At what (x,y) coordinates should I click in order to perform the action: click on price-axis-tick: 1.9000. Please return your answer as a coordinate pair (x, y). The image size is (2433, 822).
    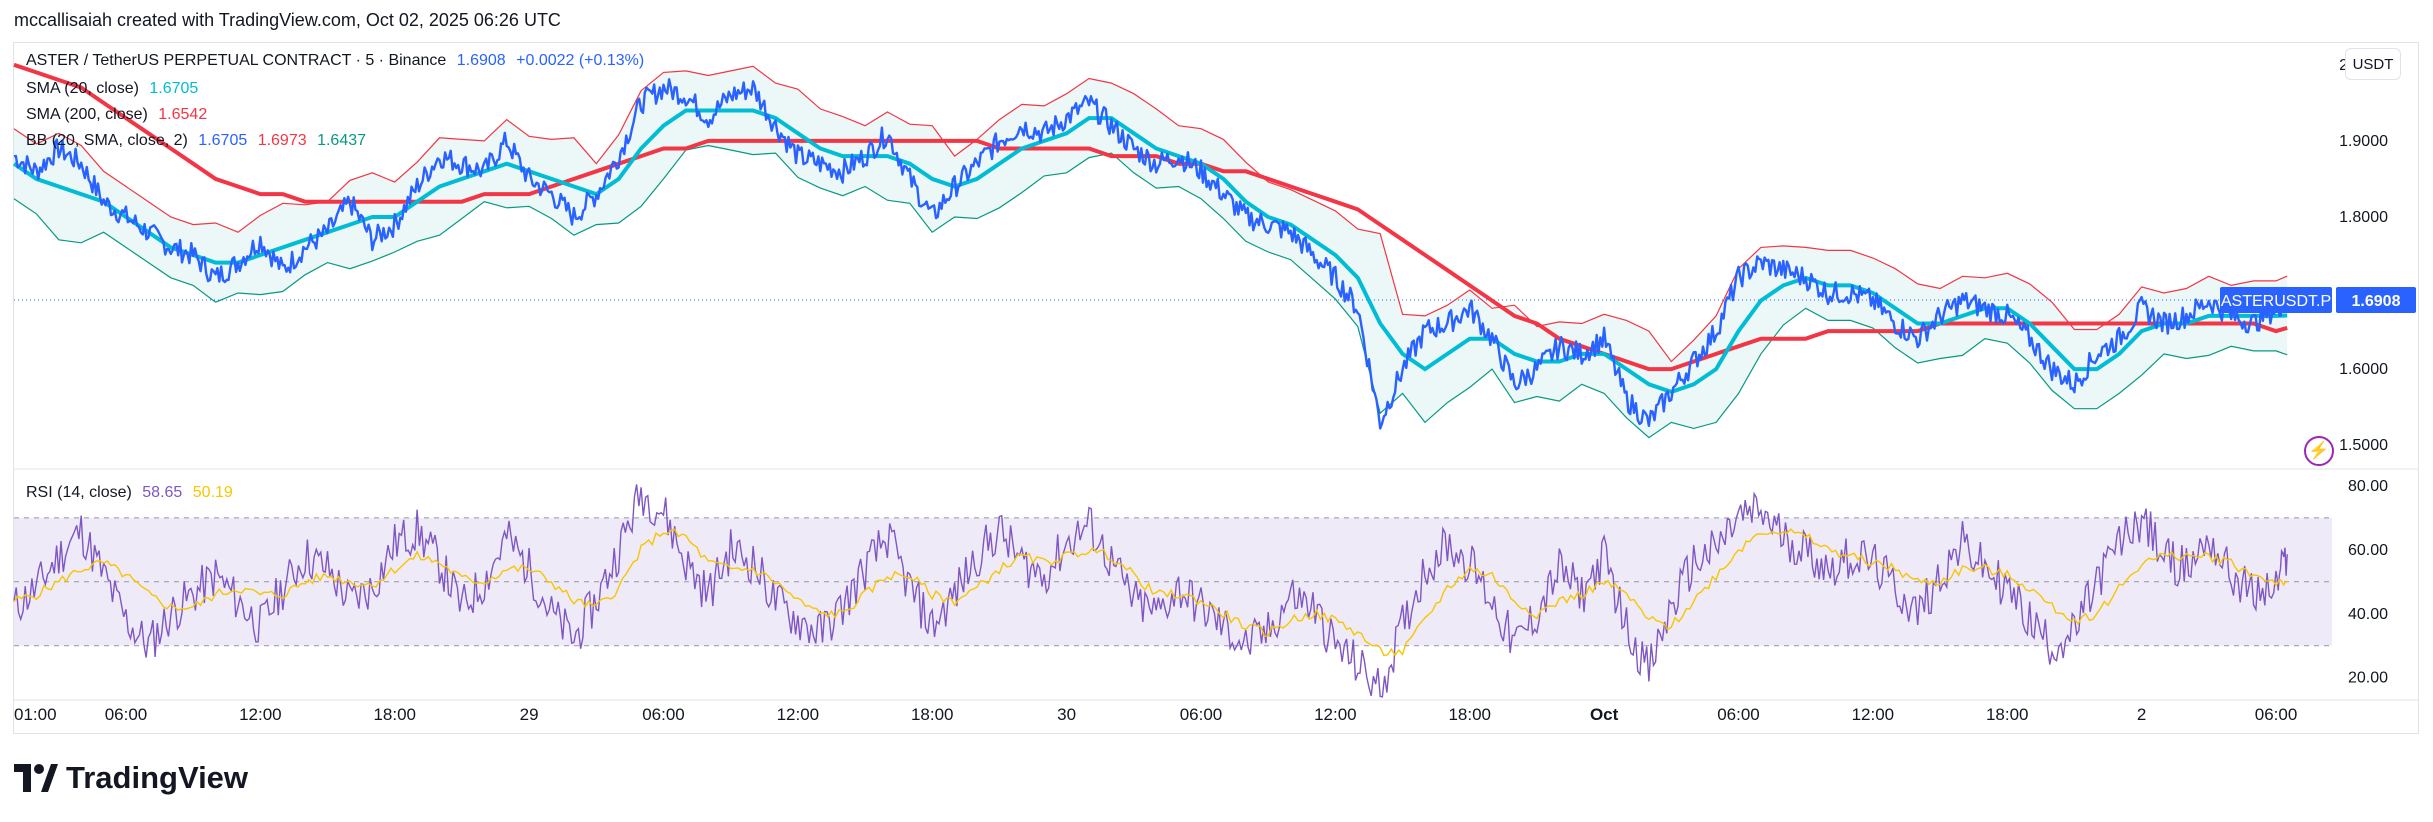
    Looking at the image, I should click on (2363, 141).